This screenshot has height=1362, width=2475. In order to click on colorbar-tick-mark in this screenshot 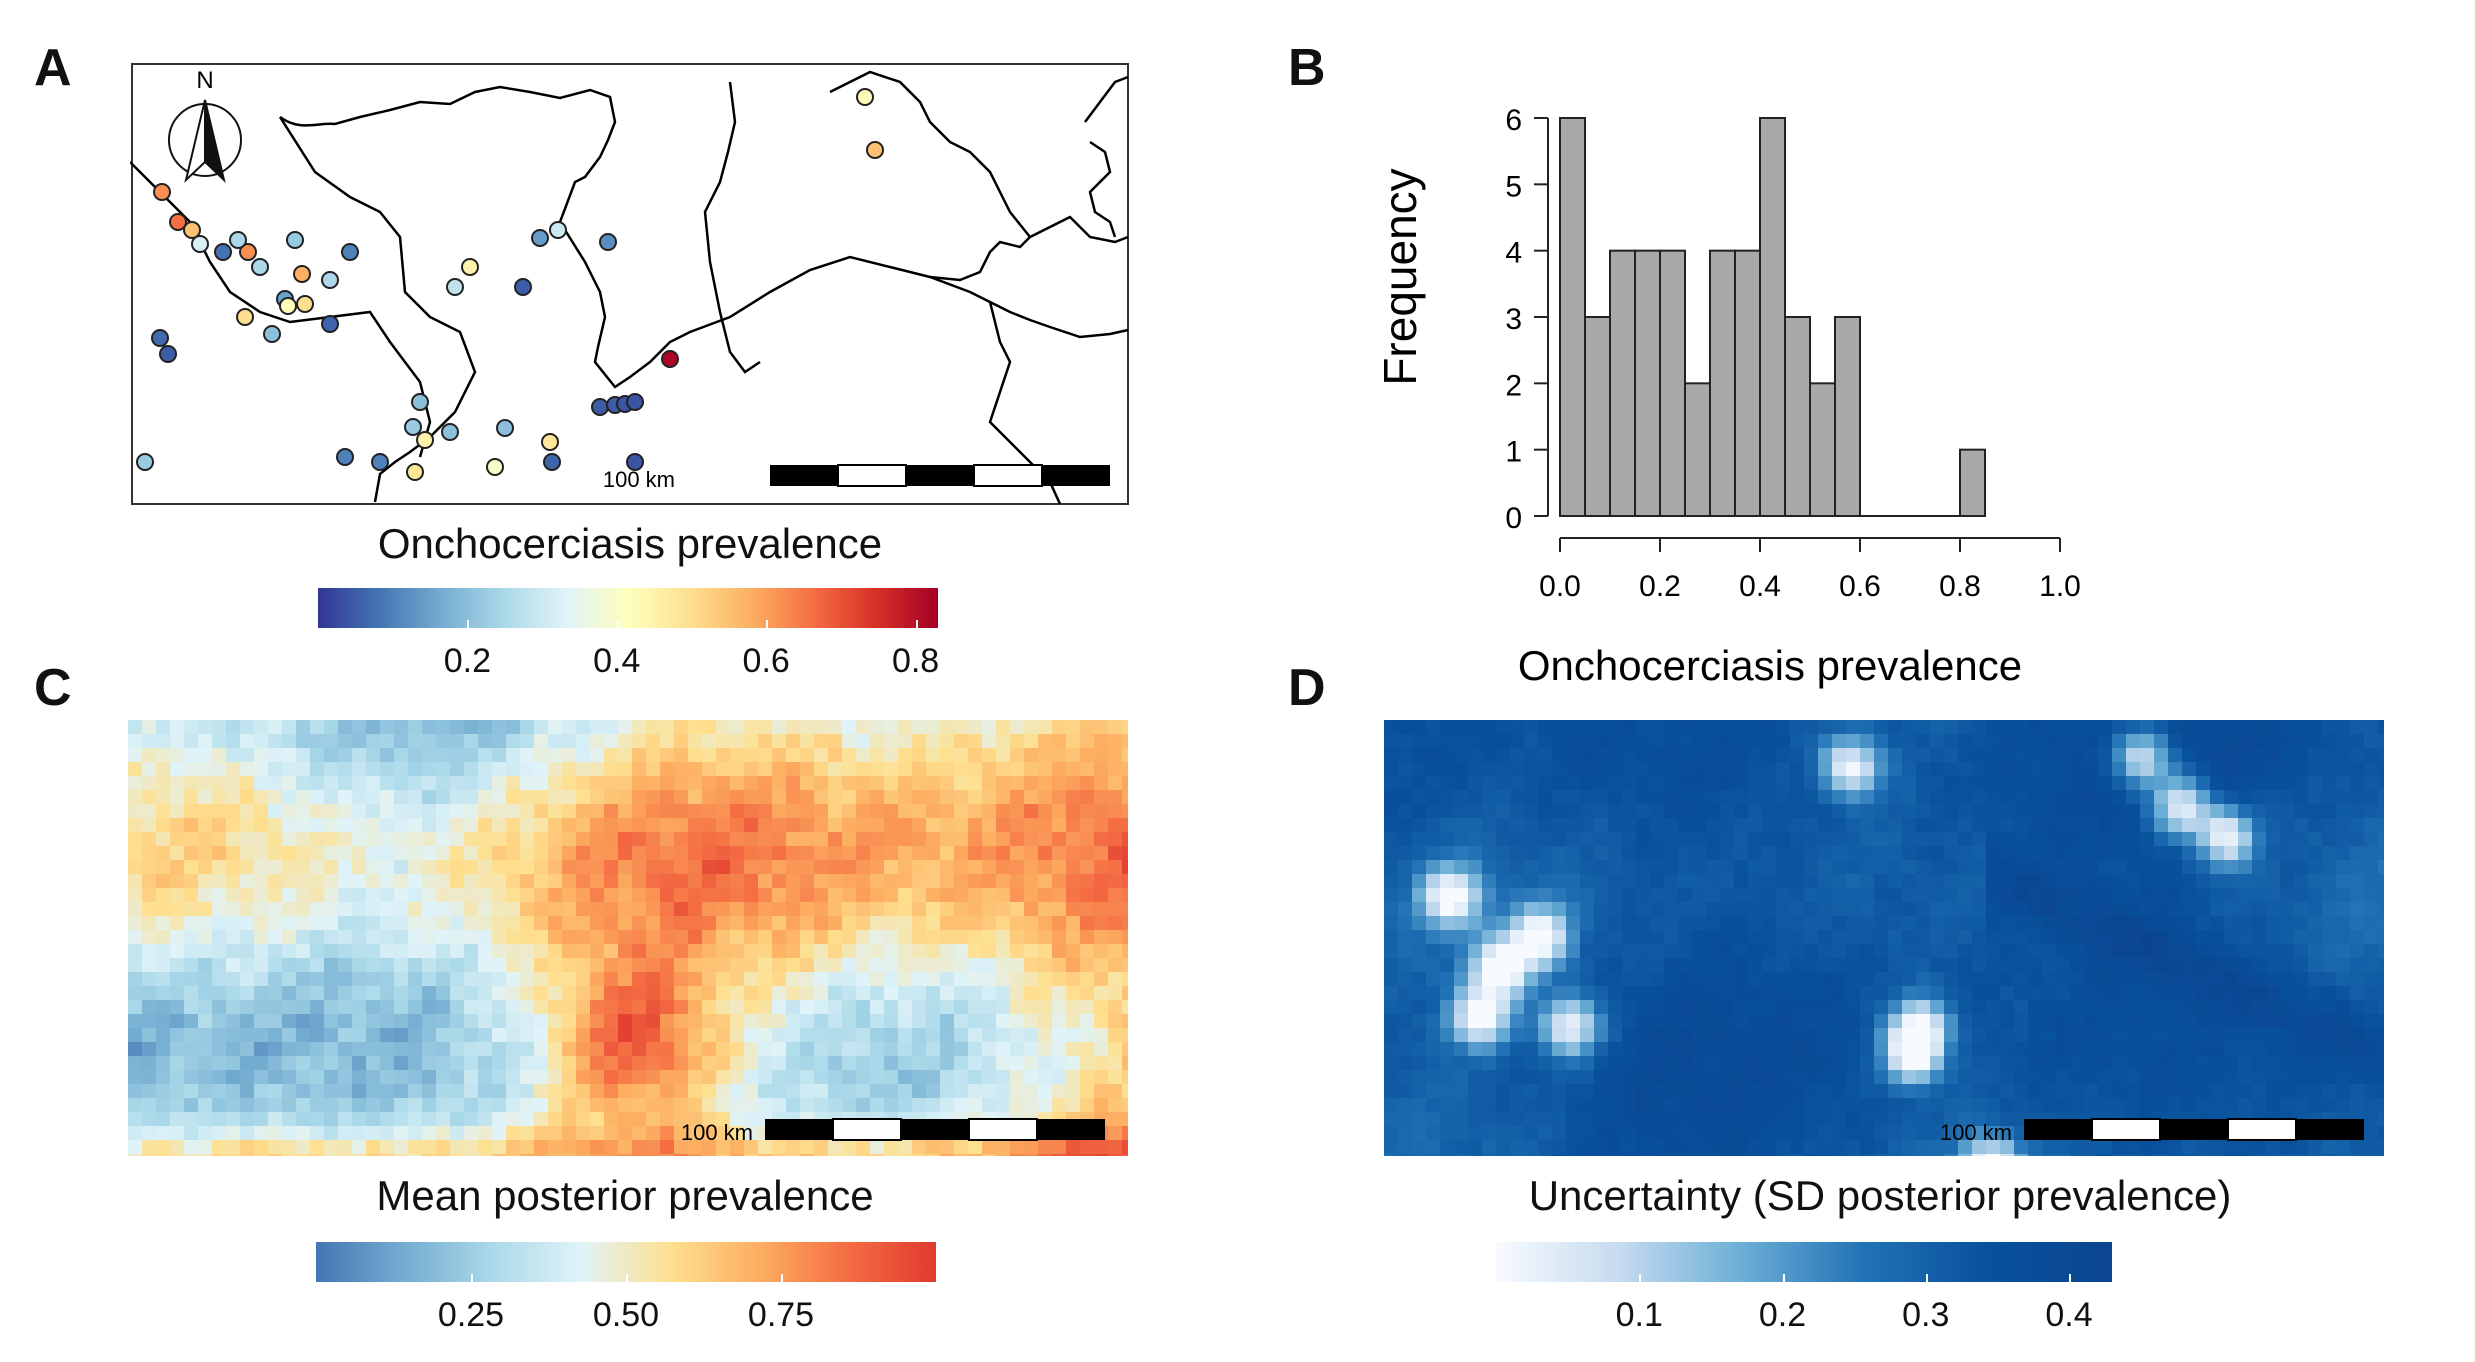, I will do `click(916, 624)`.